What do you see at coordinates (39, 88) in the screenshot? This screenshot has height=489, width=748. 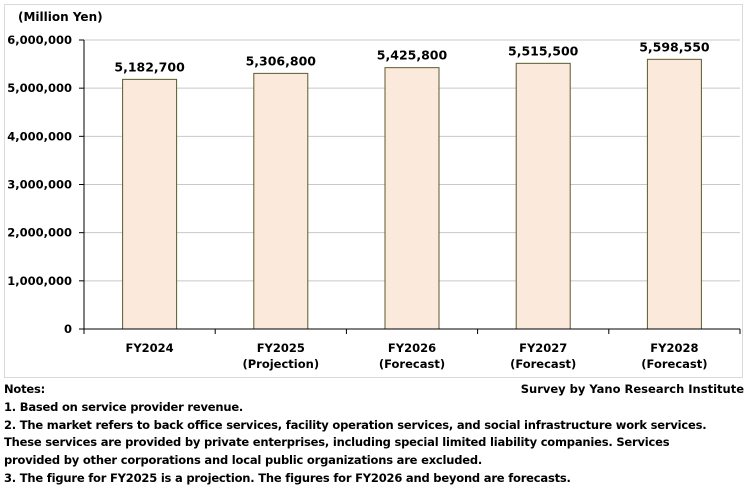 I see `y-tick-label: 5,000,000` at bounding box center [39, 88].